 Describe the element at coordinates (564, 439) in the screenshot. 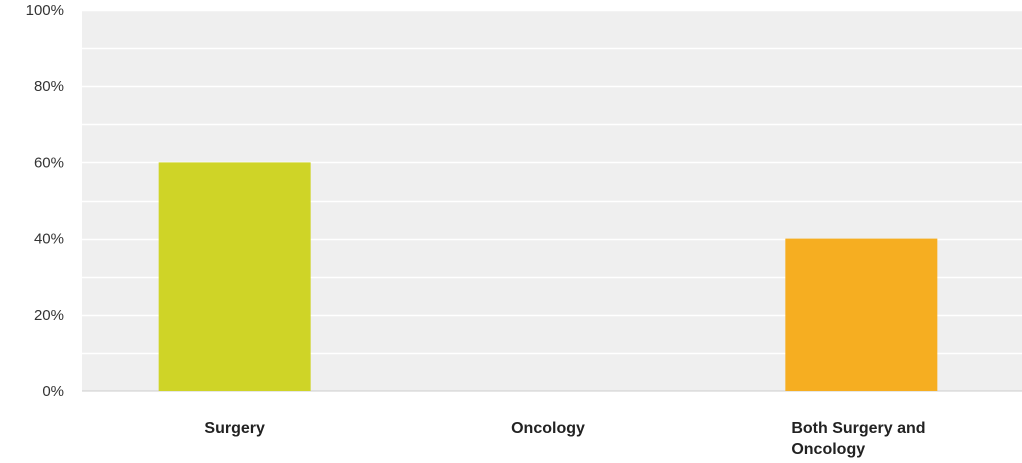

I see `x-axis-labels: Surgery Oncology Both Surgery and Oncology` at that location.